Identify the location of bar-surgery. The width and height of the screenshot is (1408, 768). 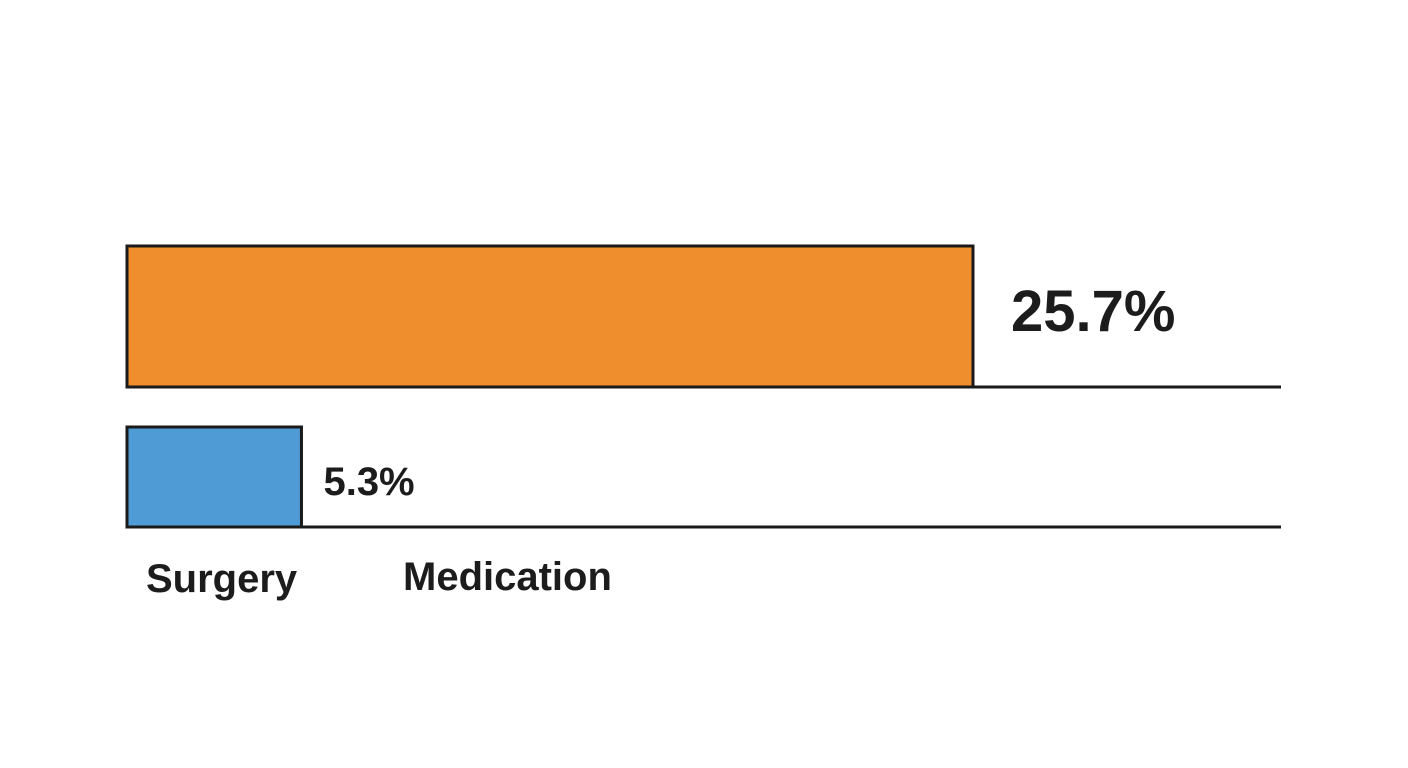
(550, 316).